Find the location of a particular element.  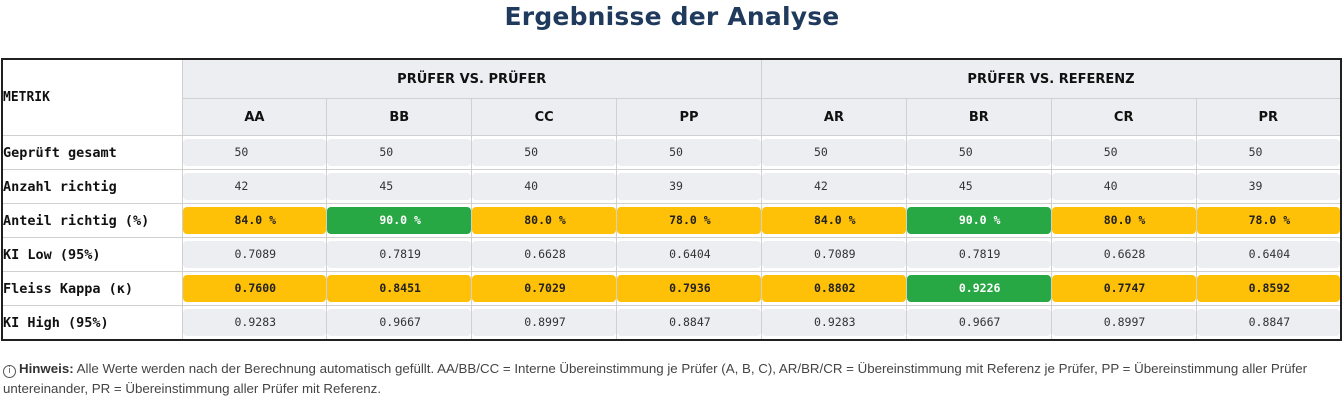

cell-value-pr: 0.6404 is located at coordinates (1268, 254).